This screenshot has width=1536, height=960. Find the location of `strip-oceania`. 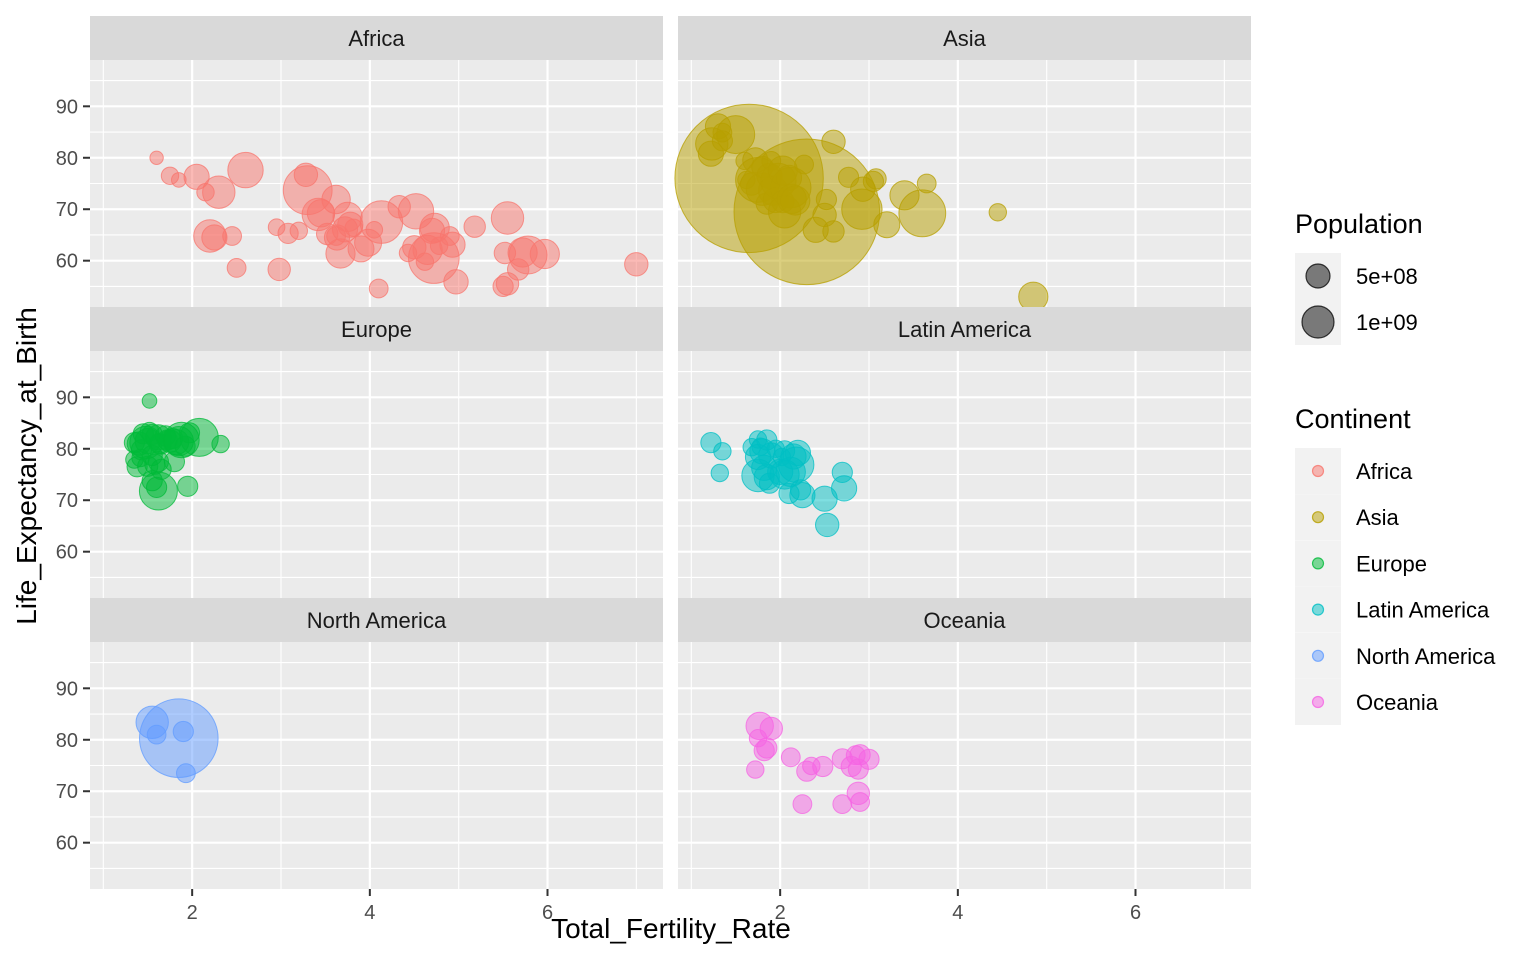

strip-oceania is located at coordinates (964, 620).